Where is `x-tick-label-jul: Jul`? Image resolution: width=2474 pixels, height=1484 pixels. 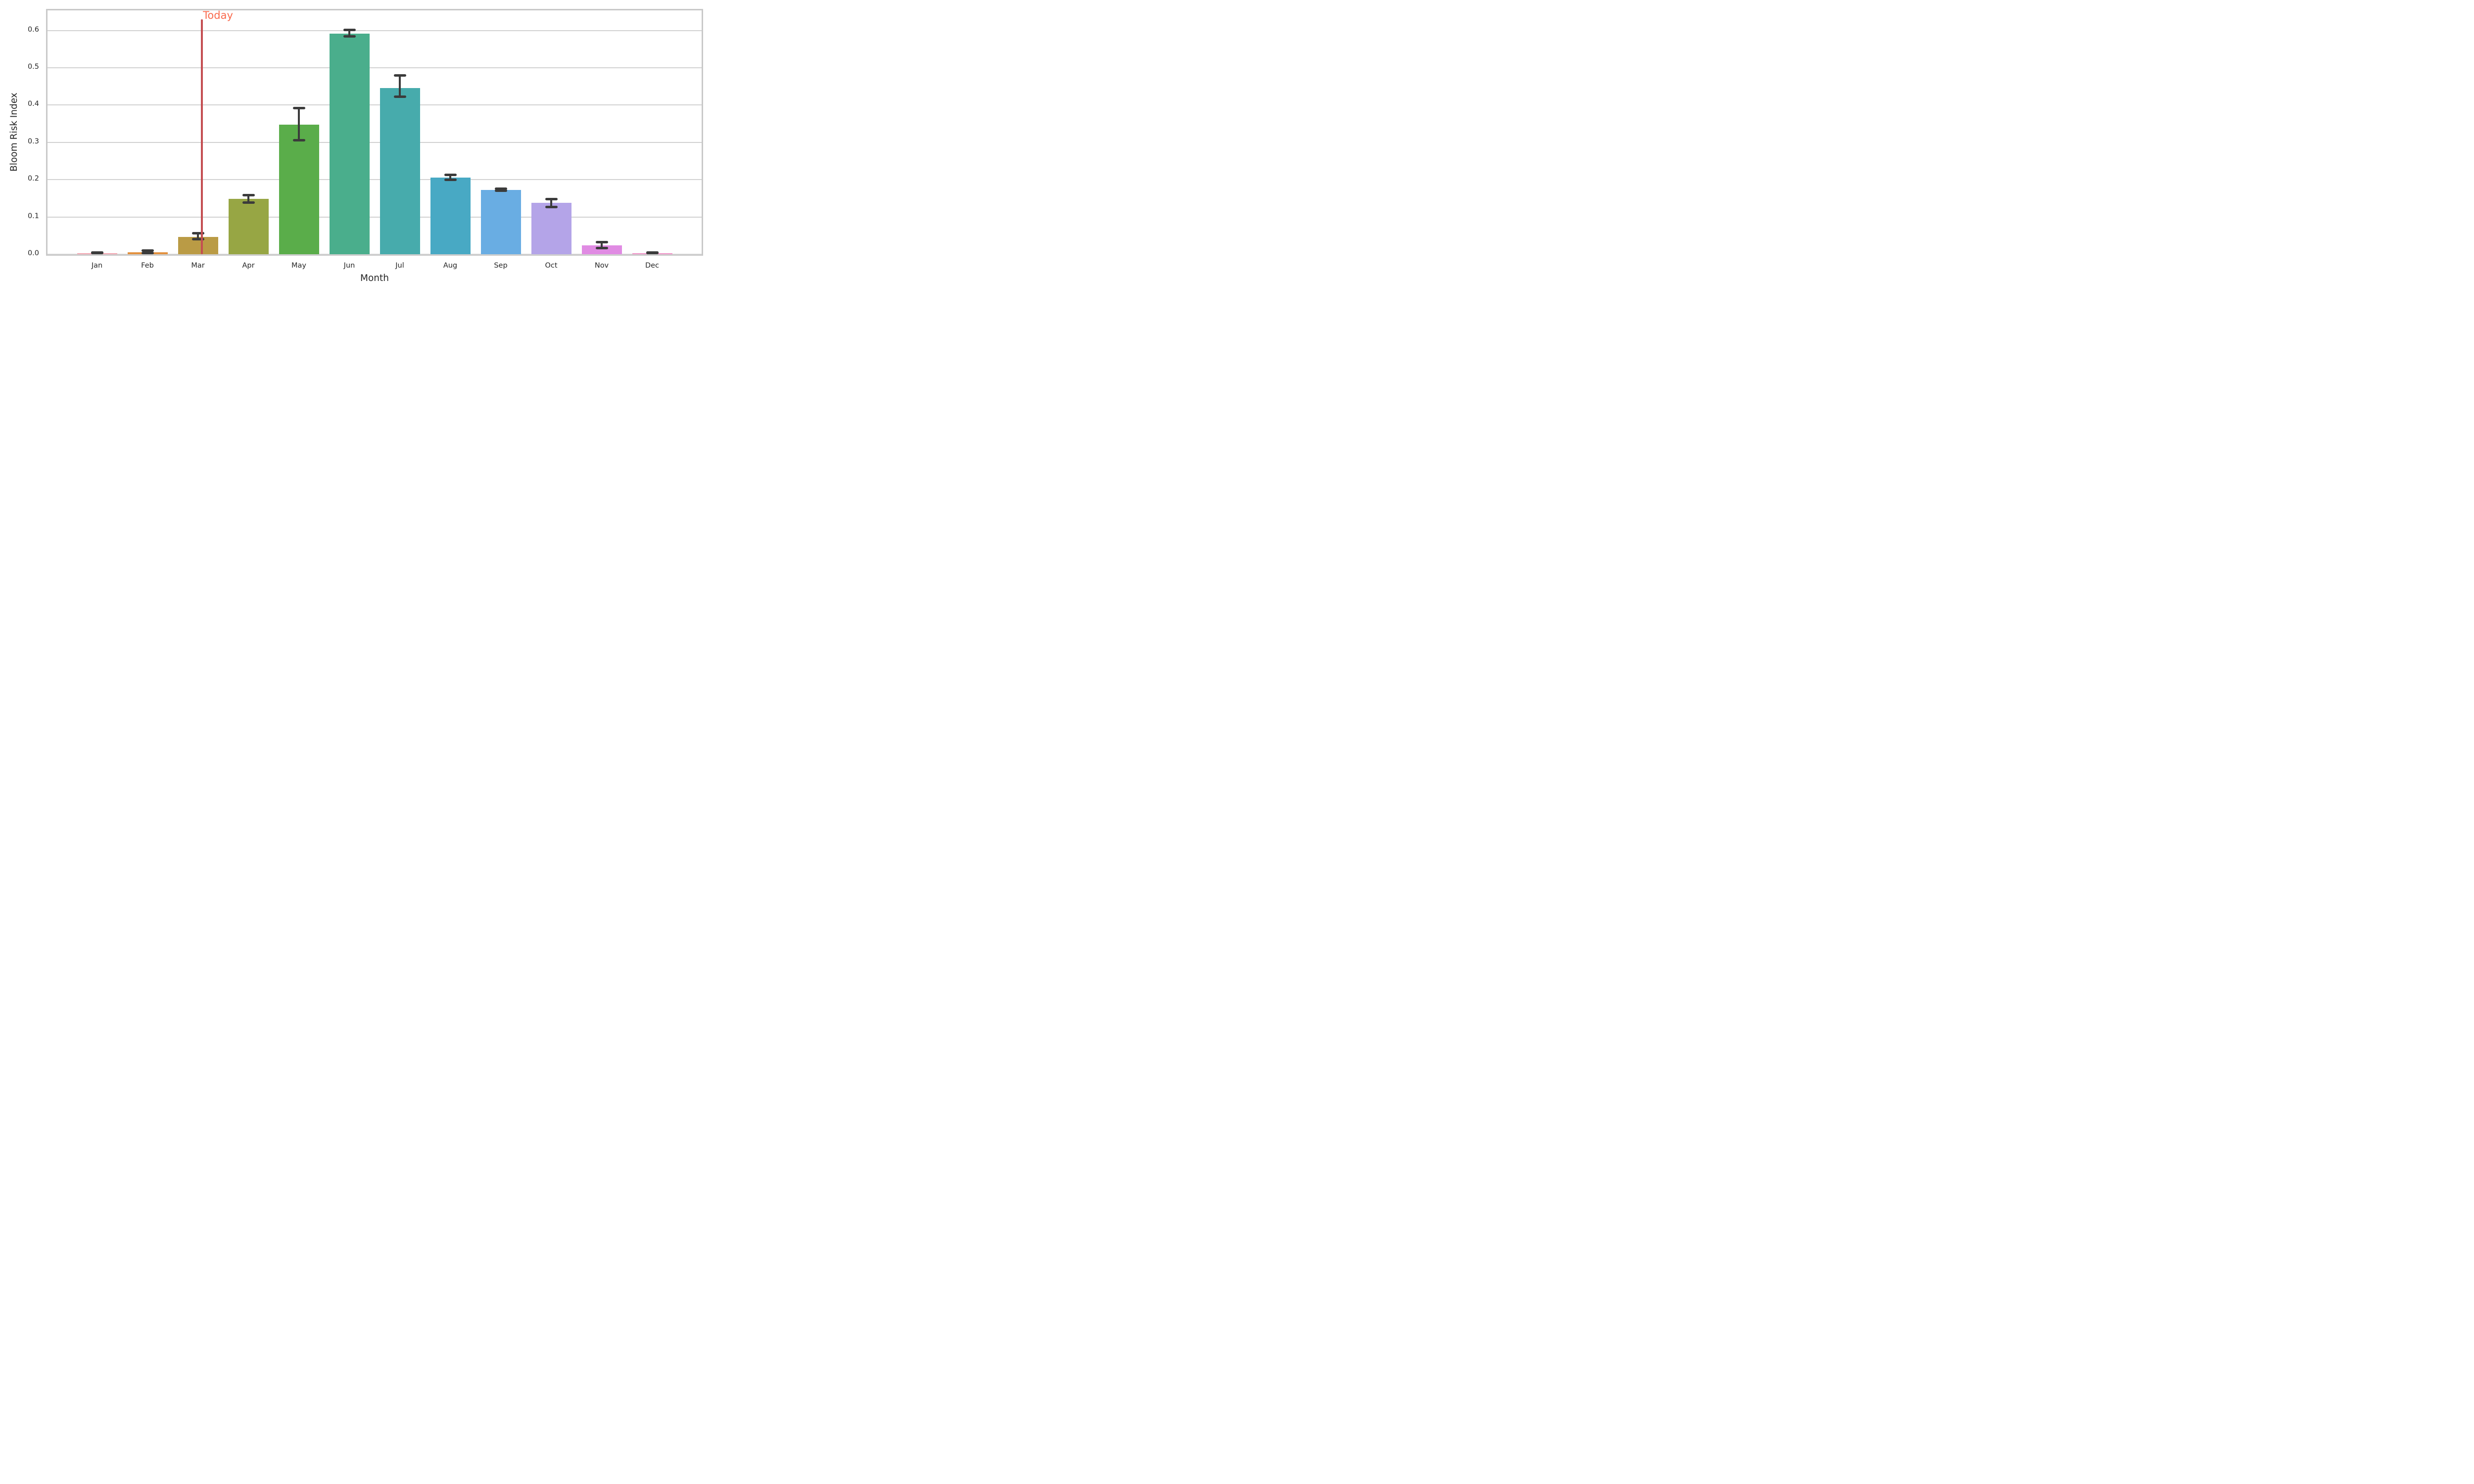
x-tick-label-jul: Jul is located at coordinates (399, 266).